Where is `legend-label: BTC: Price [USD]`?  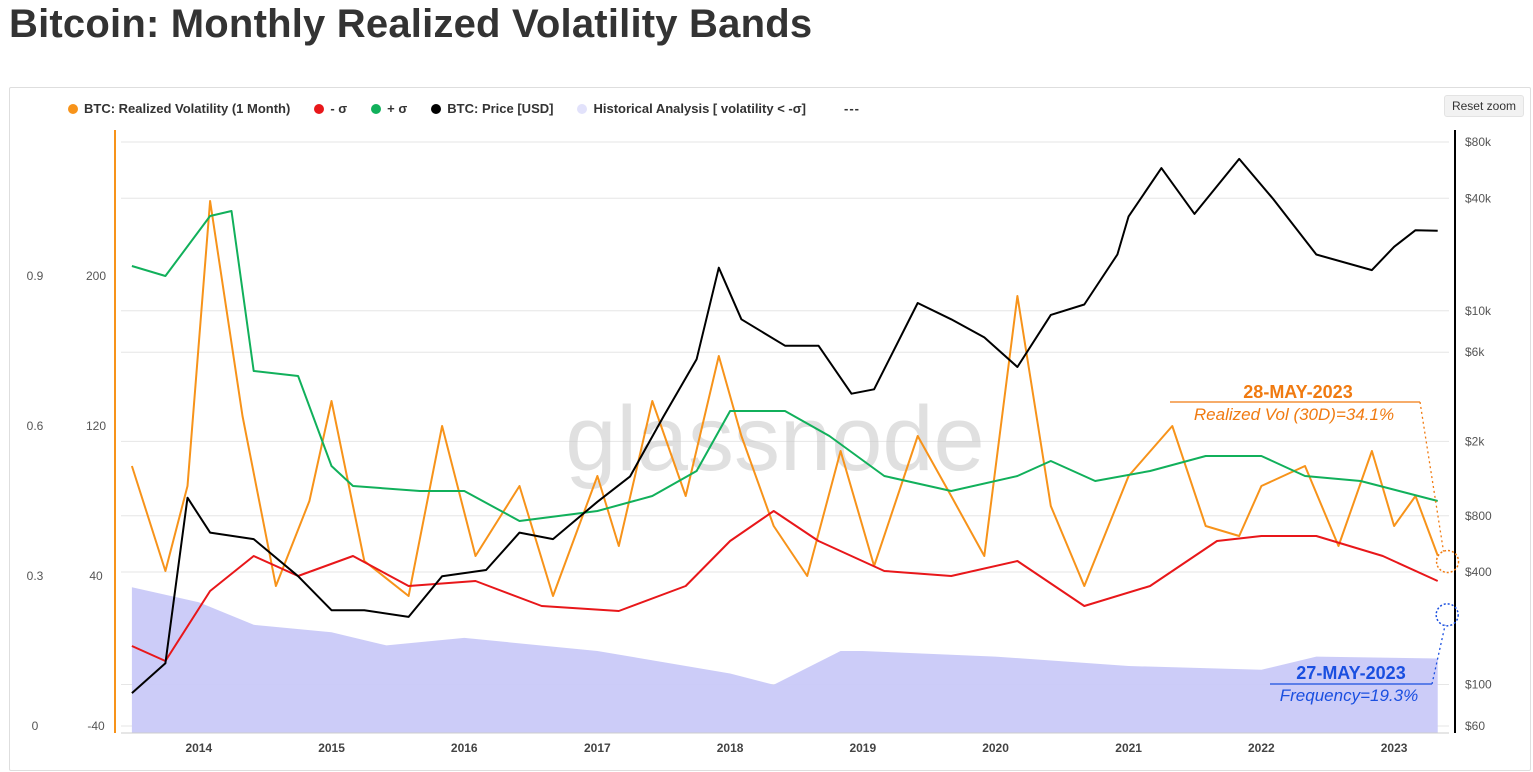
legend-label: BTC: Price [USD] is located at coordinates (500, 108).